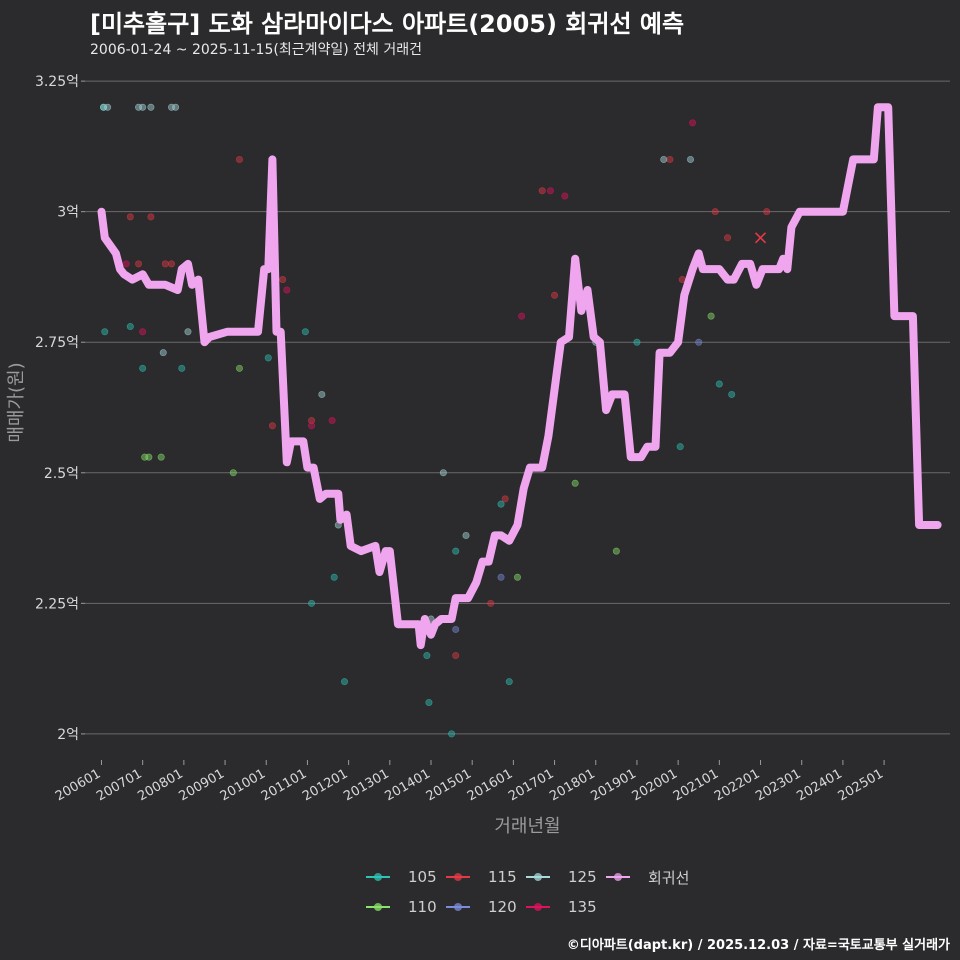 Image resolution: width=960 pixels, height=960 pixels. Describe the element at coordinates (404, 877) in the screenshot. I see `legend-item: 105` at that location.